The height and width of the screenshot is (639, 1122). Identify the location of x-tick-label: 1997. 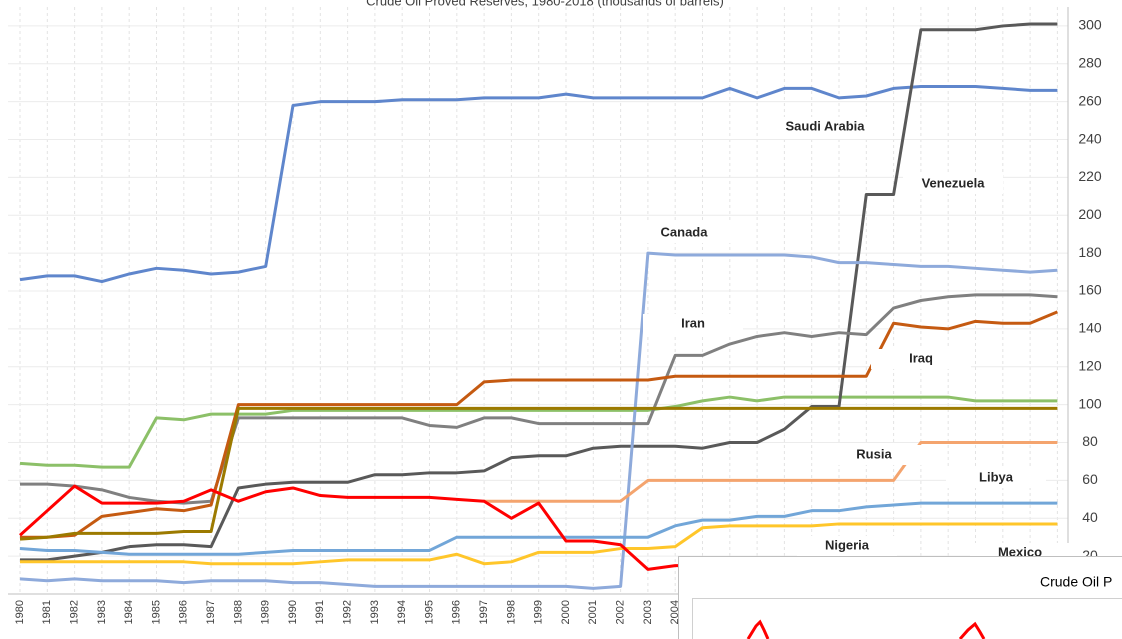
(484, 612).